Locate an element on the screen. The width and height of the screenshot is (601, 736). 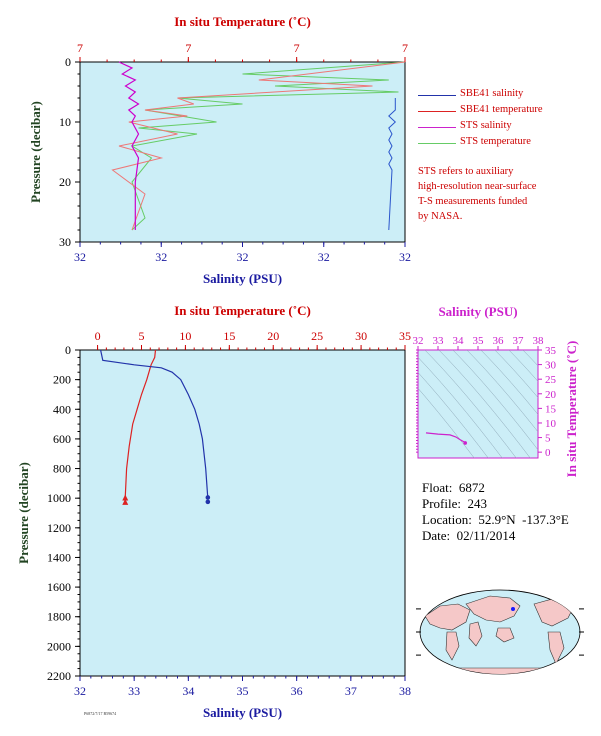
deep-bottom-tick-label: 38 is located at coordinates (405, 691).